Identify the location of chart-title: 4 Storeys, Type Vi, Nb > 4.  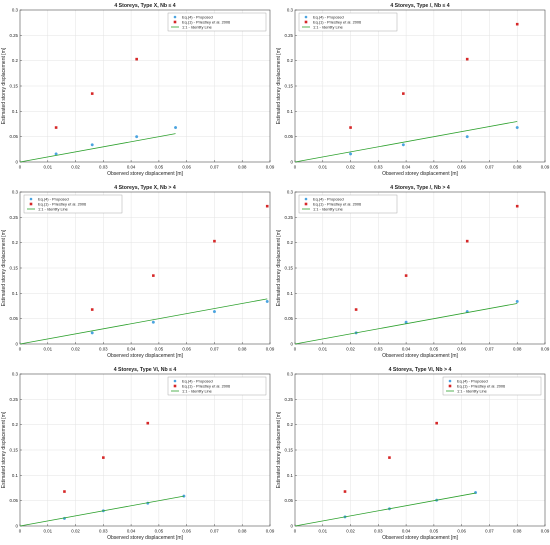
(420, 370).